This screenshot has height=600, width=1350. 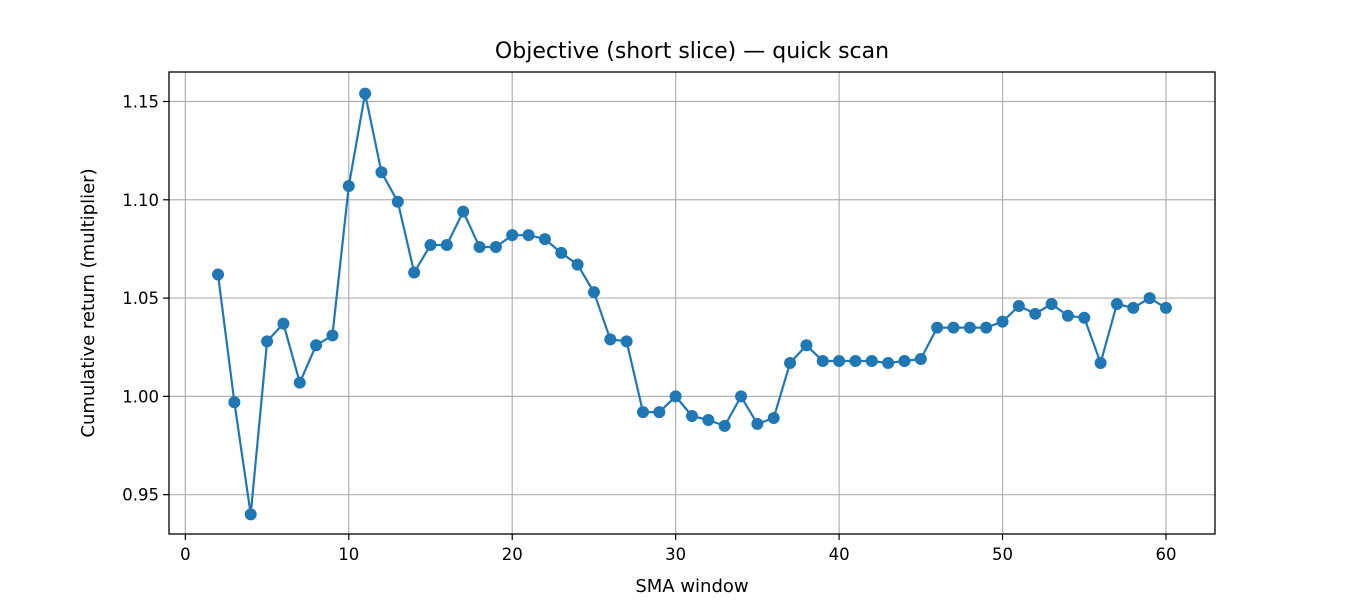 What do you see at coordinates (348, 554) in the screenshot?
I see `x-tick-label: 10` at bounding box center [348, 554].